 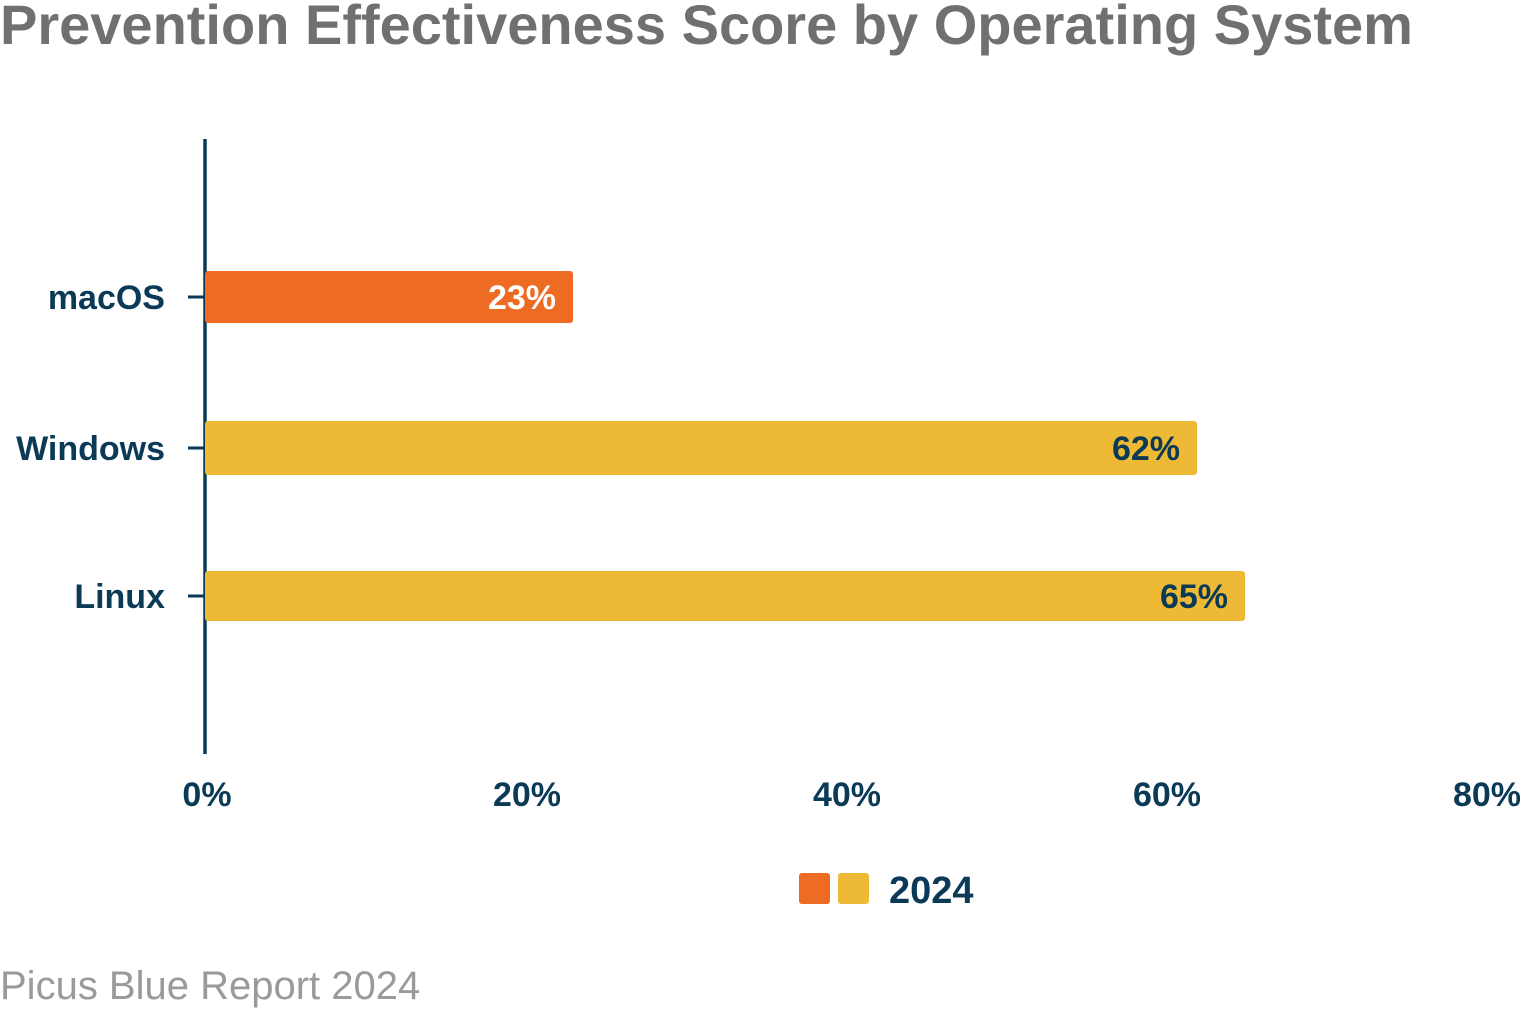 What do you see at coordinates (853, 888) in the screenshot?
I see `legend-swatch-yellow` at bounding box center [853, 888].